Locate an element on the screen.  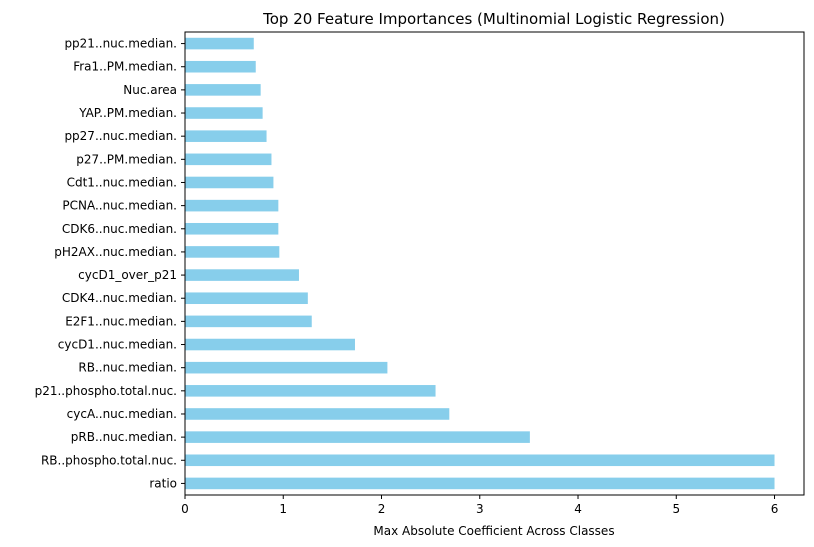
y-tick-label: cycA..nuc.median. is located at coordinates (122, 414).